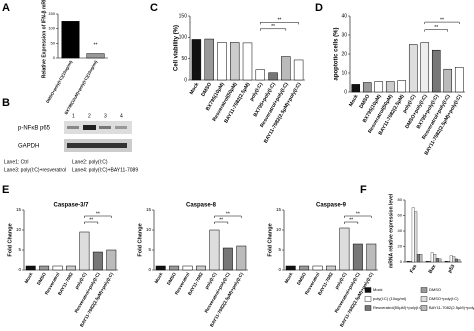  What do you see at coordinates (44, 39) in the screenshot?
I see `y-axis-label: Relative Expression of IFN-β mRNA` at bounding box center [44, 39].